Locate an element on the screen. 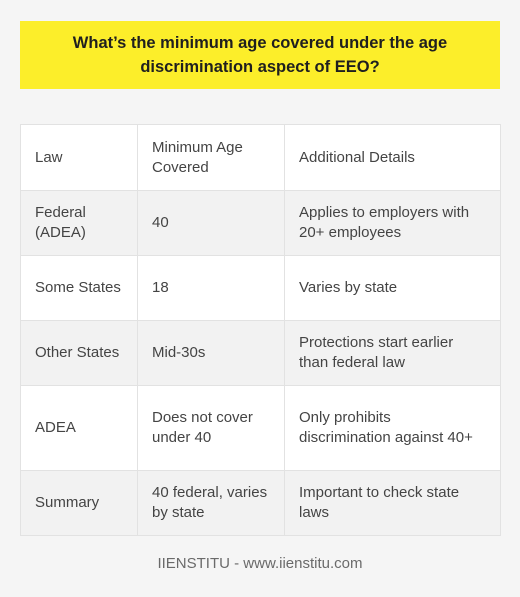 The image size is (520, 597). cell-details: Applies to employers with 20+ employees is located at coordinates (392, 223).